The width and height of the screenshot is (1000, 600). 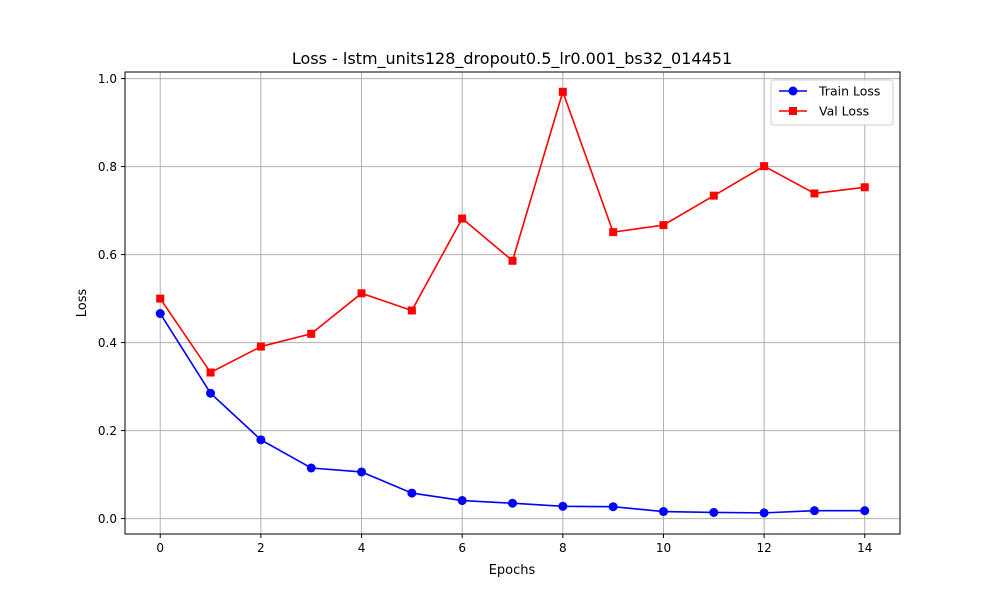 I want to click on y-tick-label: 0.8, so click(x=107, y=167).